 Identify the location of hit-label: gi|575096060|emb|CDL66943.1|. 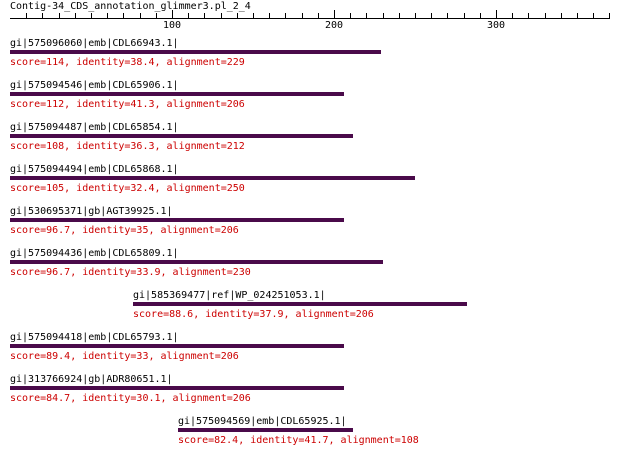
(94, 43).